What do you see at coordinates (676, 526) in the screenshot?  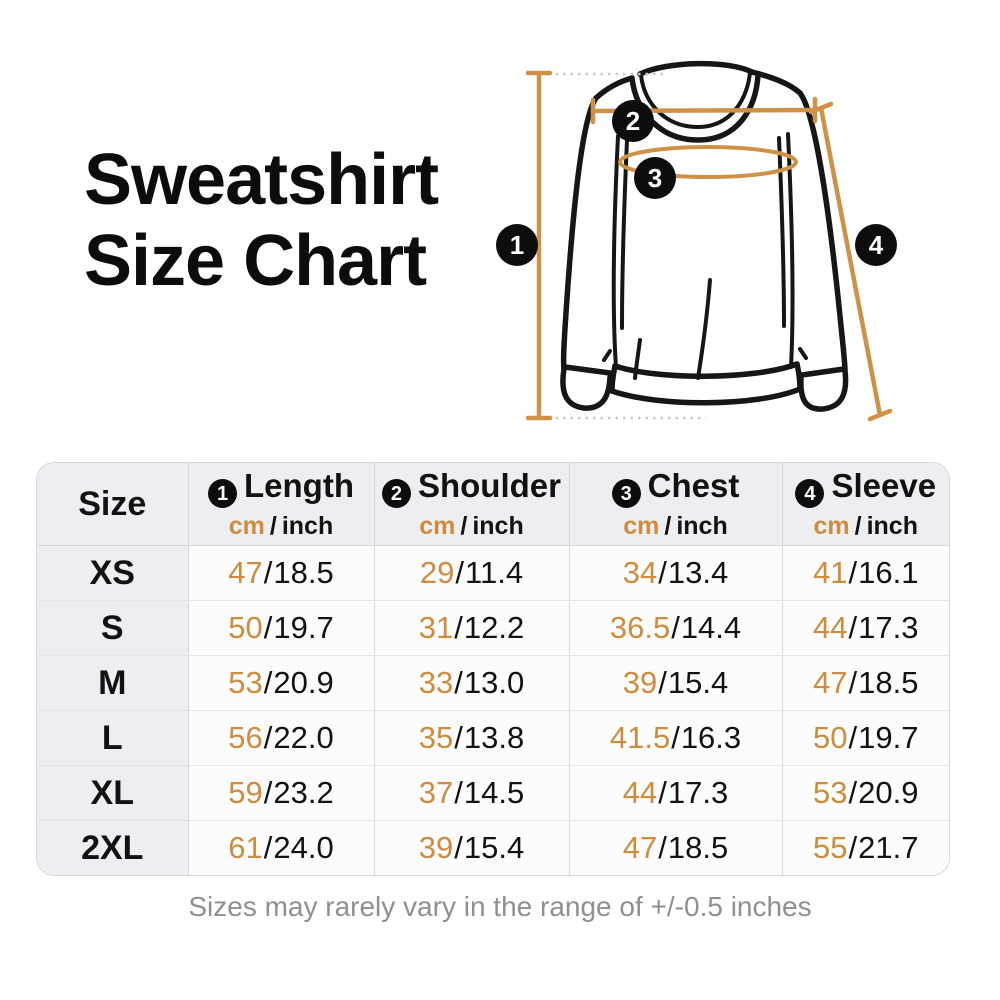 I see `chest-units: cm / inch` at bounding box center [676, 526].